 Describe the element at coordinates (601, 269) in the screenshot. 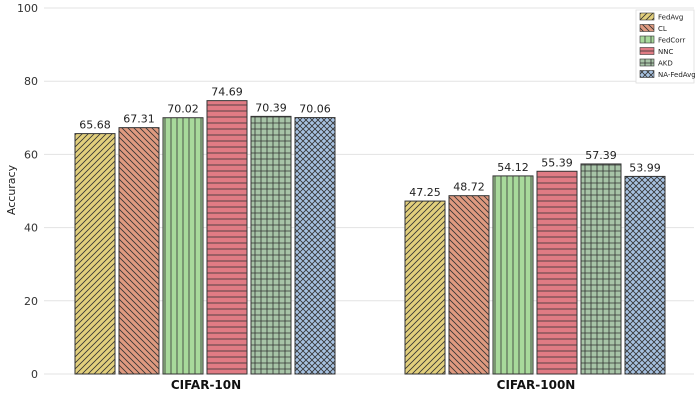

I see `bar-akd-cifar-100n` at that location.